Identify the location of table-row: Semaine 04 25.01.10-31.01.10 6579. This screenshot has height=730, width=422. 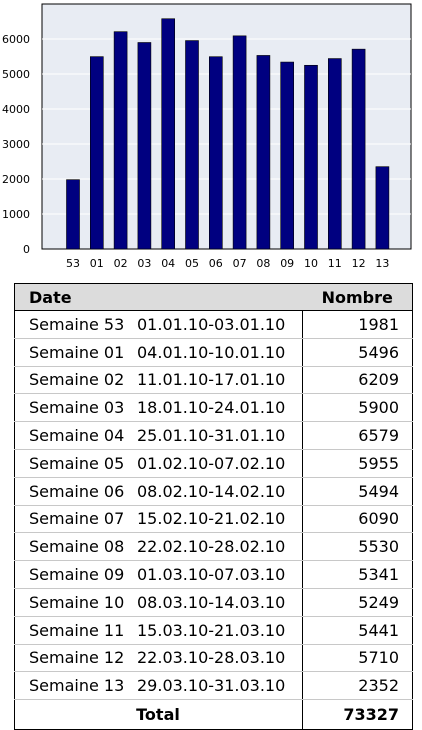
(213, 435).